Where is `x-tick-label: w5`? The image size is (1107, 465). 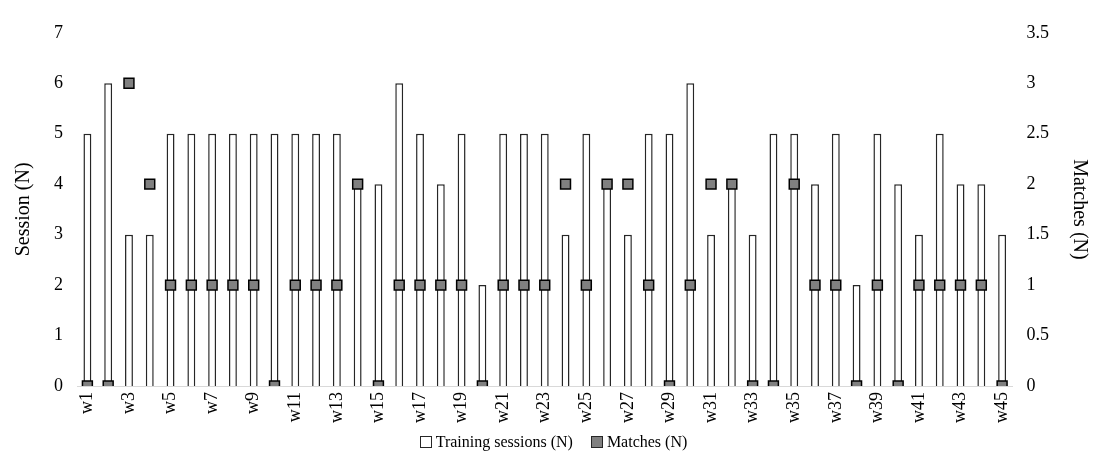 x-tick-label: w5 is located at coordinates (169, 403).